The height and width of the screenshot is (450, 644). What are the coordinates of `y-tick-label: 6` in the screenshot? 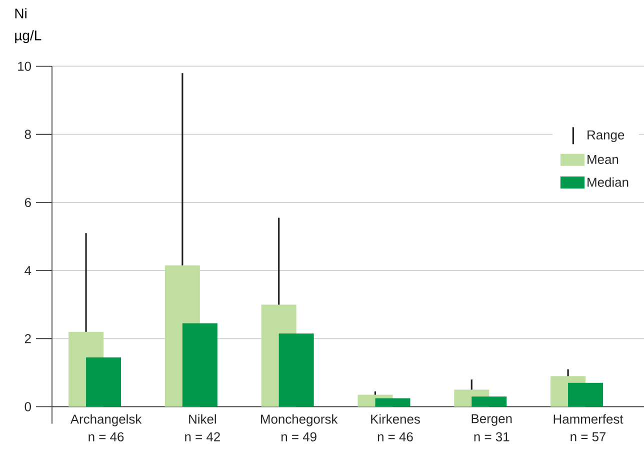 It's located at (27, 203).